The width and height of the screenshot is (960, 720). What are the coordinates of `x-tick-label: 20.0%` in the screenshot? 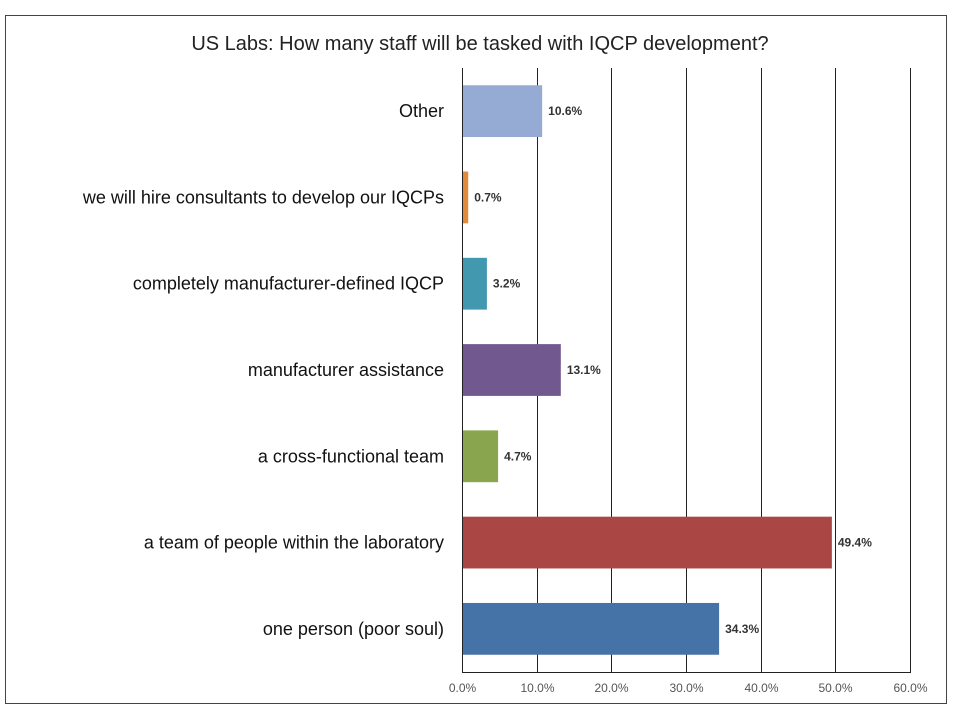 It's located at (611, 688).